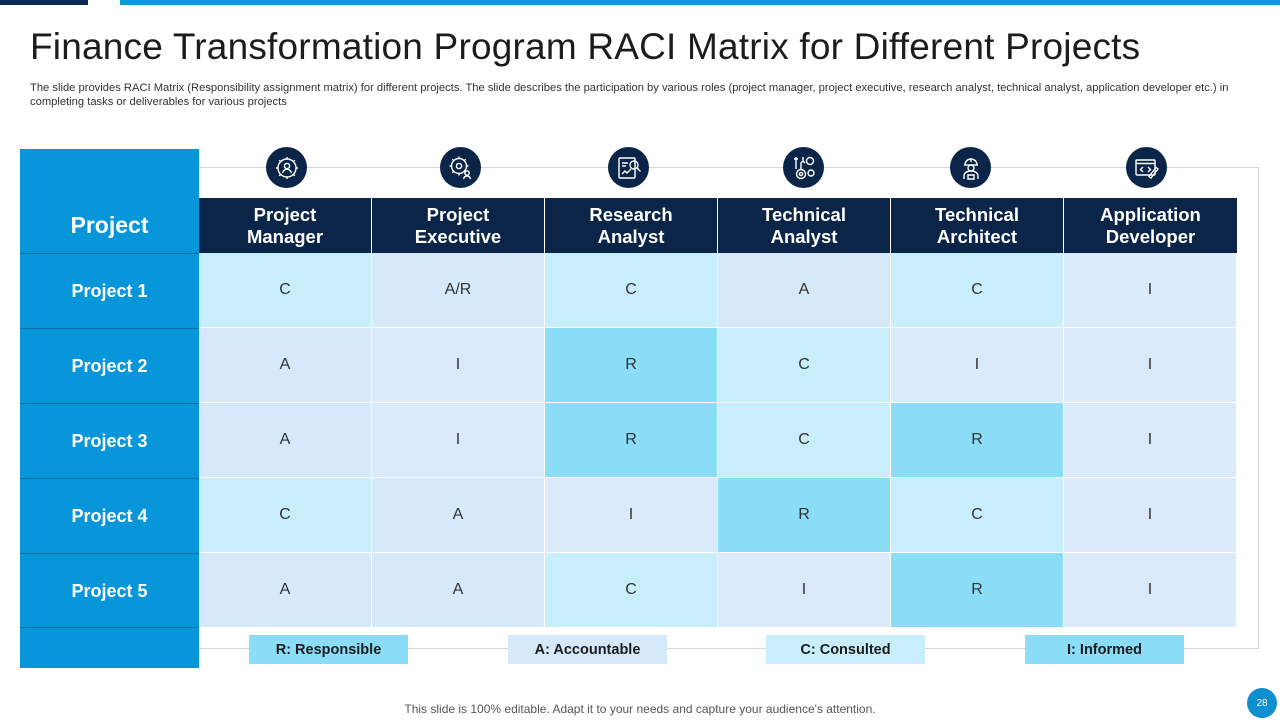  What do you see at coordinates (458, 225) in the screenshot?
I see `role-header-project-executive: Project Executive` at bounding box center [458, 225].